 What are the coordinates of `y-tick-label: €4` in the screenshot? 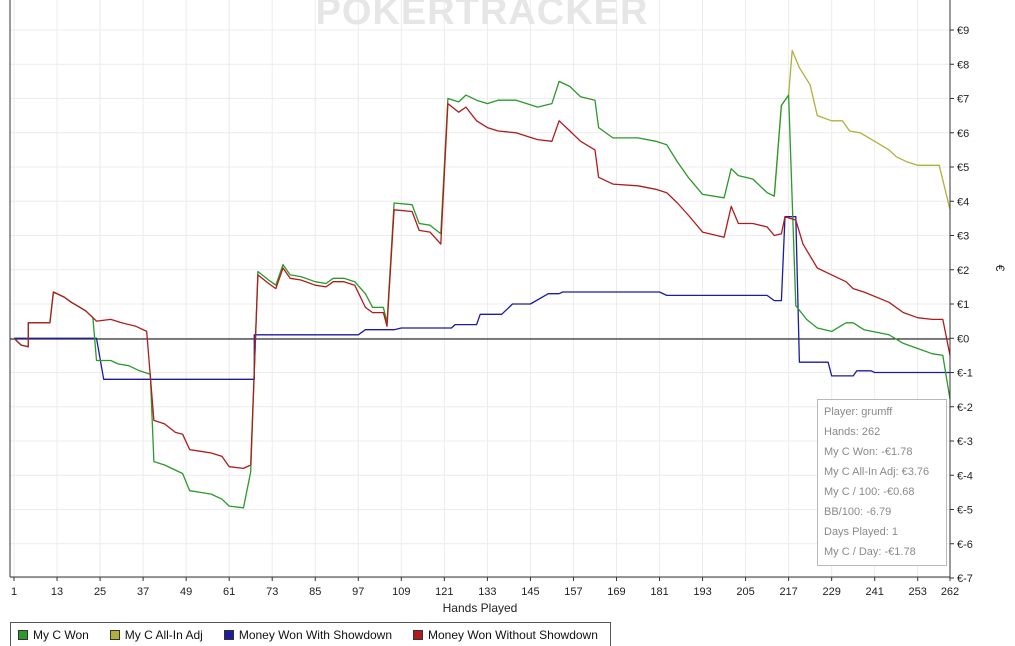 It's located at (963, 202).